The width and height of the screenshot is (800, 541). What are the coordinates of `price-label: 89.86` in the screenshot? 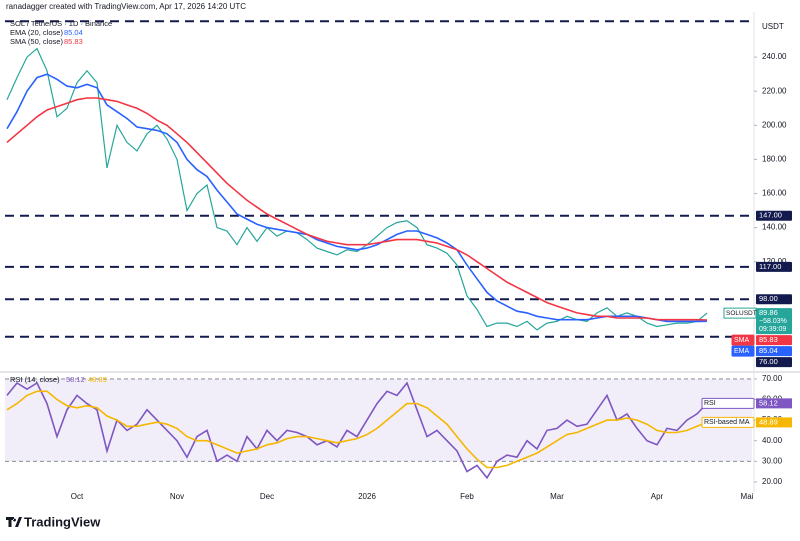 It's located at (768, 312).